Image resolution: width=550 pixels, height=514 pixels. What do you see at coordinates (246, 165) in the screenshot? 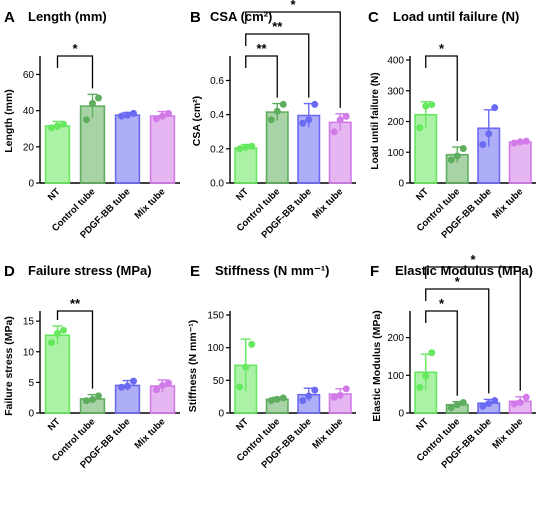
I see `panel-b-bar-nt` at bounding box center [246, 165].